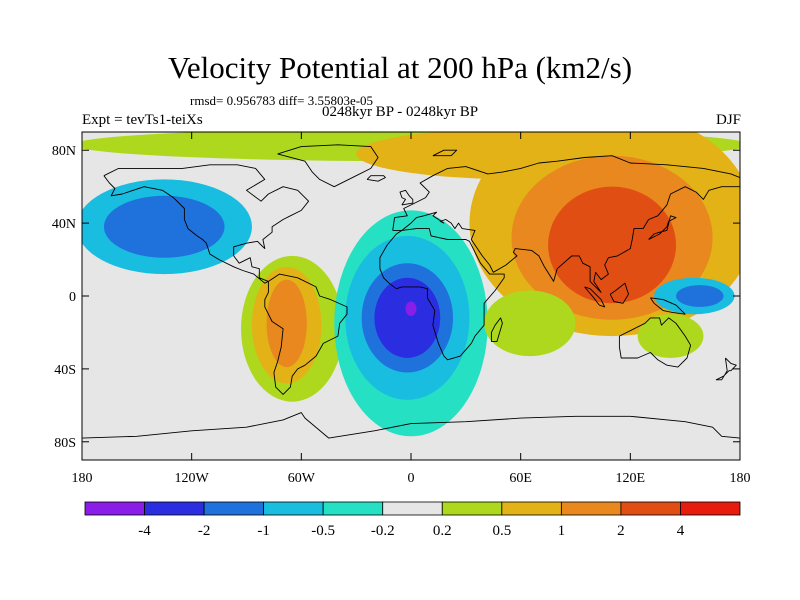 The height and width of the screenshot is (600, 800). Describe the element at coordinates (412, 520) in the screenshot. I see `colorbar: -4 -2 -1 -0.5 -0.2 0.2 0.5 1 2 4` at that location.